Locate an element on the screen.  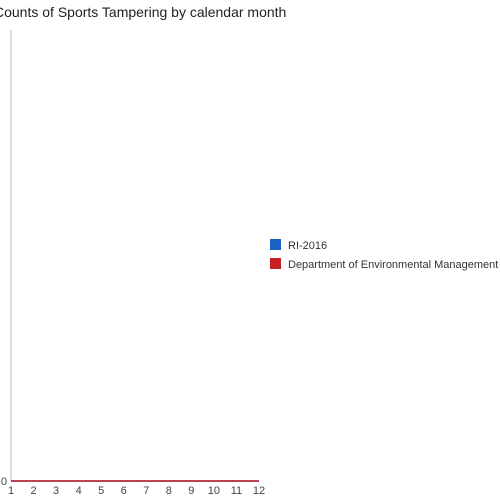
x-tick-label: 8 is located at coordinates (169, 491).